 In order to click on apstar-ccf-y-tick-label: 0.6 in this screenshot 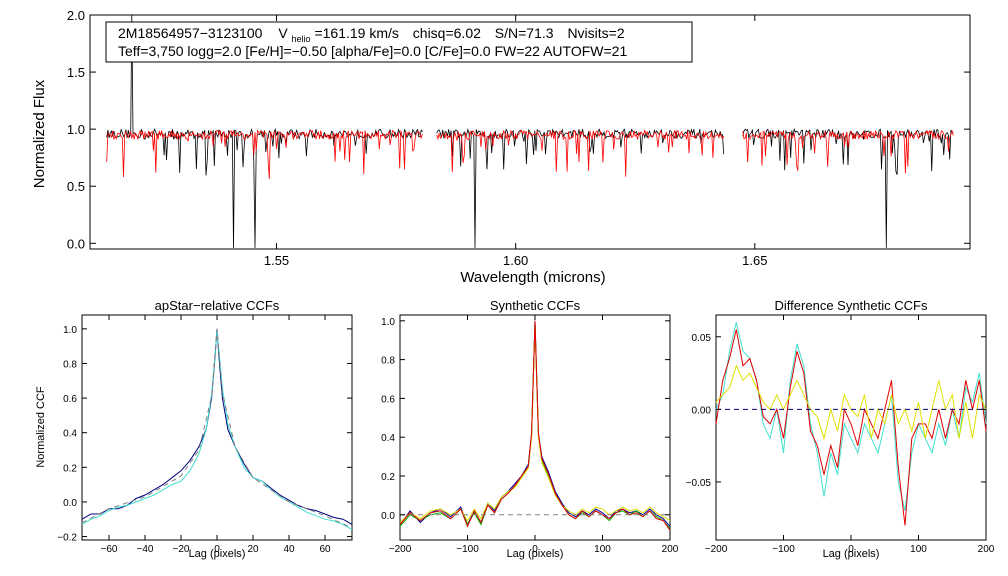, I will do `click(70, 399)`.